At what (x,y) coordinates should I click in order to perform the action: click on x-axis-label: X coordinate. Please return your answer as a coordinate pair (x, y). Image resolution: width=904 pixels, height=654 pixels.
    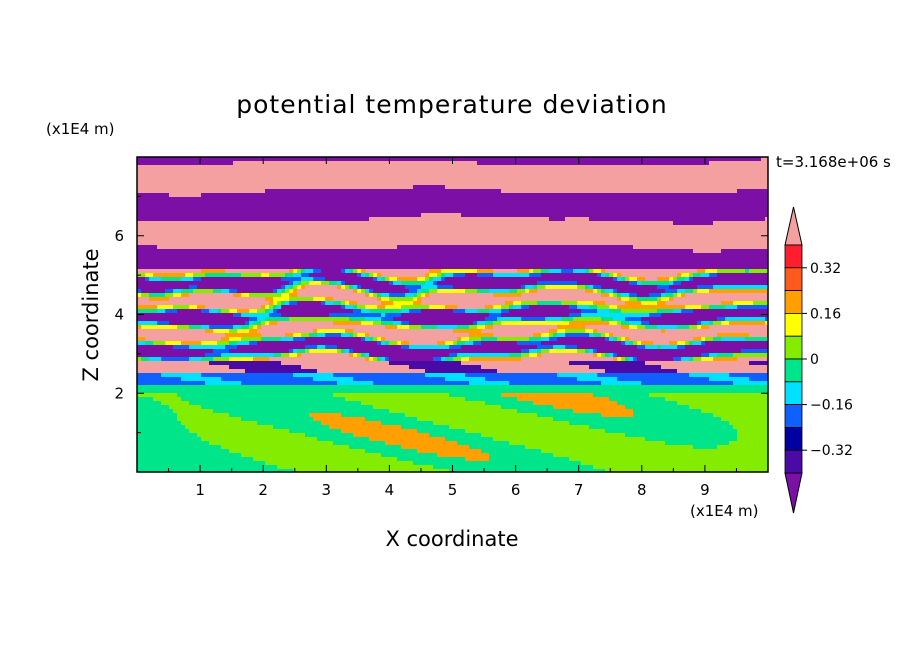
    Looking at the image, I should click on (451, 539).